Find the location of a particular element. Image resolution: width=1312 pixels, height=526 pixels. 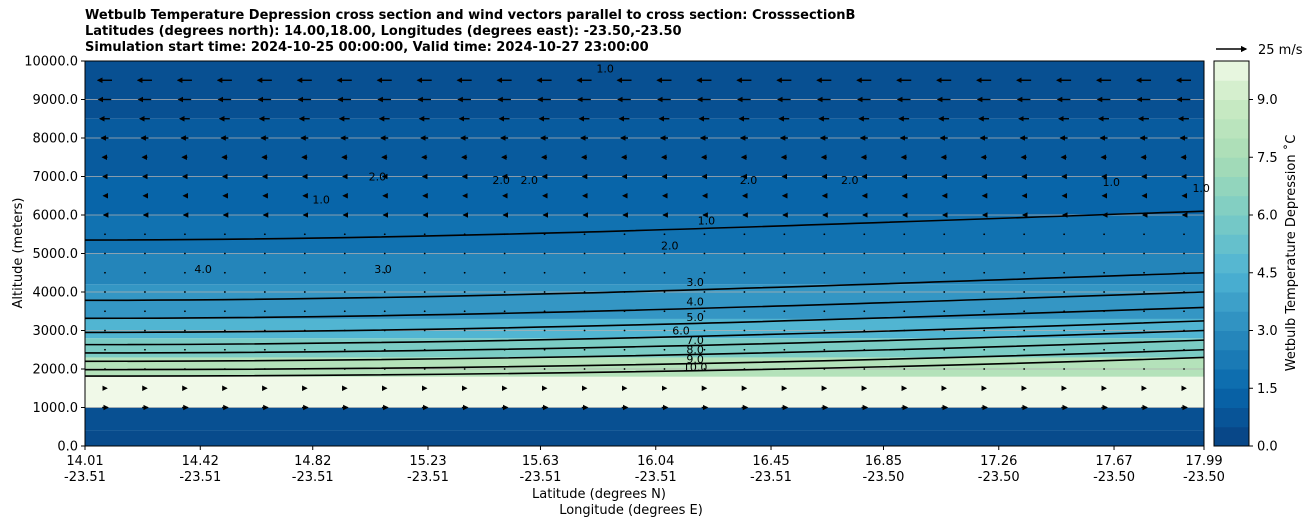

x-axis-label: Latitude (degrees N) is located at coordinates (599, 494).